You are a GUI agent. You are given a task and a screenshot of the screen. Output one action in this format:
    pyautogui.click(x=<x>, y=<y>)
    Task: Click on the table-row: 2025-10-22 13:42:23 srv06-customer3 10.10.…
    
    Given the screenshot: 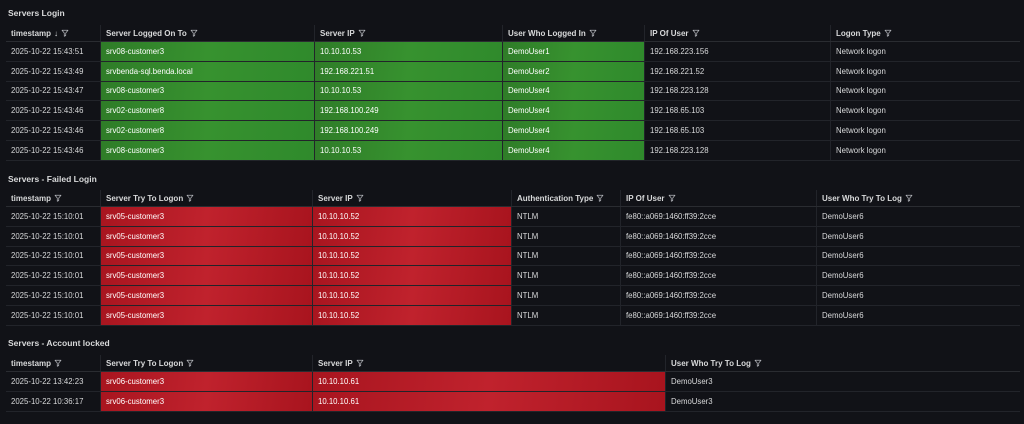 What is the action you would take?
    pyautogui.click(x=513, y=382)
    